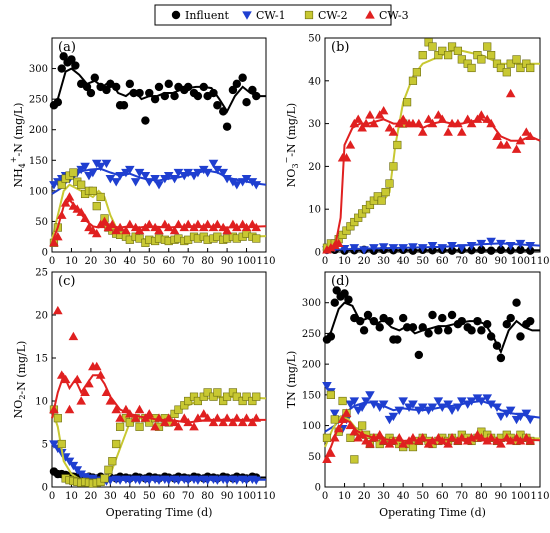 The height and width of the screenshot is (533, 550). What do you see at coordinates (168, 496) in the screenshot?
I see `x-tick-label: 60` at bounding box center [168, 496].